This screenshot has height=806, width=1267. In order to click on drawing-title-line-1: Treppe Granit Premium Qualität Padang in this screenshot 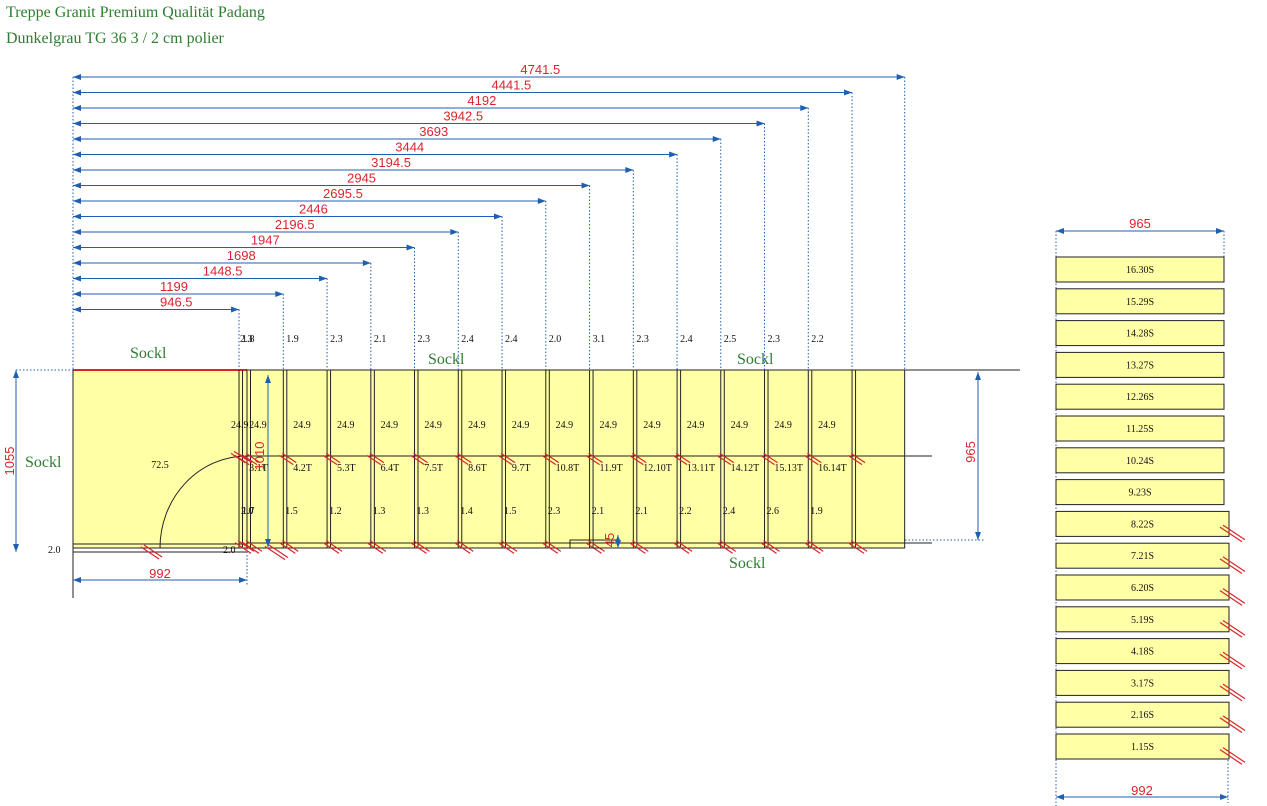, I will do `click(135, 12)`.